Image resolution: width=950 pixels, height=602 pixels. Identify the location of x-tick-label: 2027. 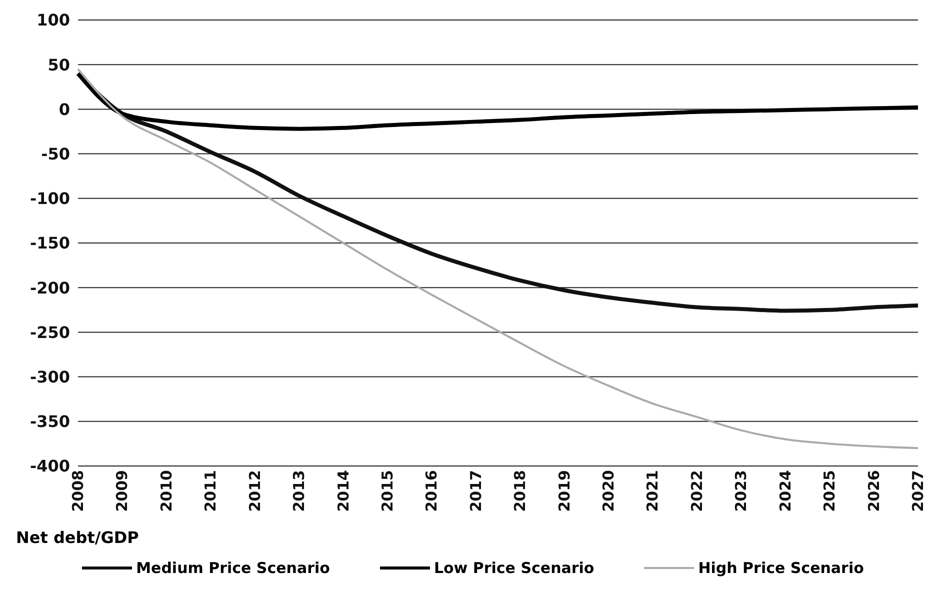
(918, 491).